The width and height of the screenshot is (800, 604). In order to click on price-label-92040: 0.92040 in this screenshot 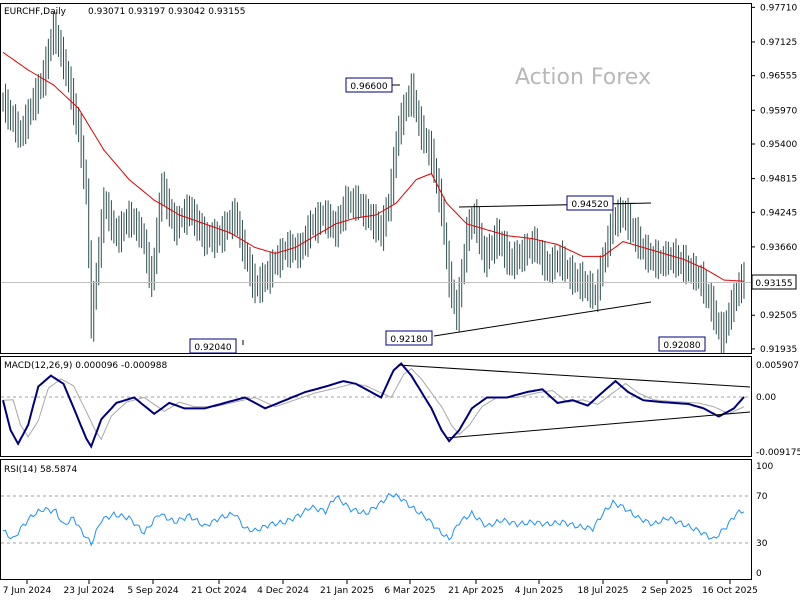, I will do `click(213, 346)`.